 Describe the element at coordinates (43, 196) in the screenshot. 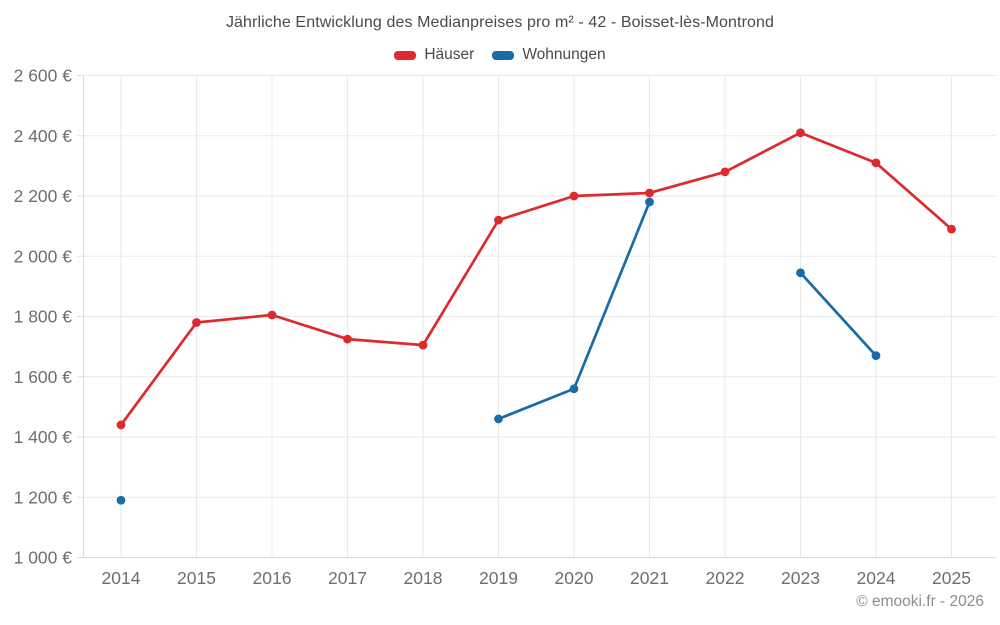

I see `y-tick-label: 2 200 €` at that location.